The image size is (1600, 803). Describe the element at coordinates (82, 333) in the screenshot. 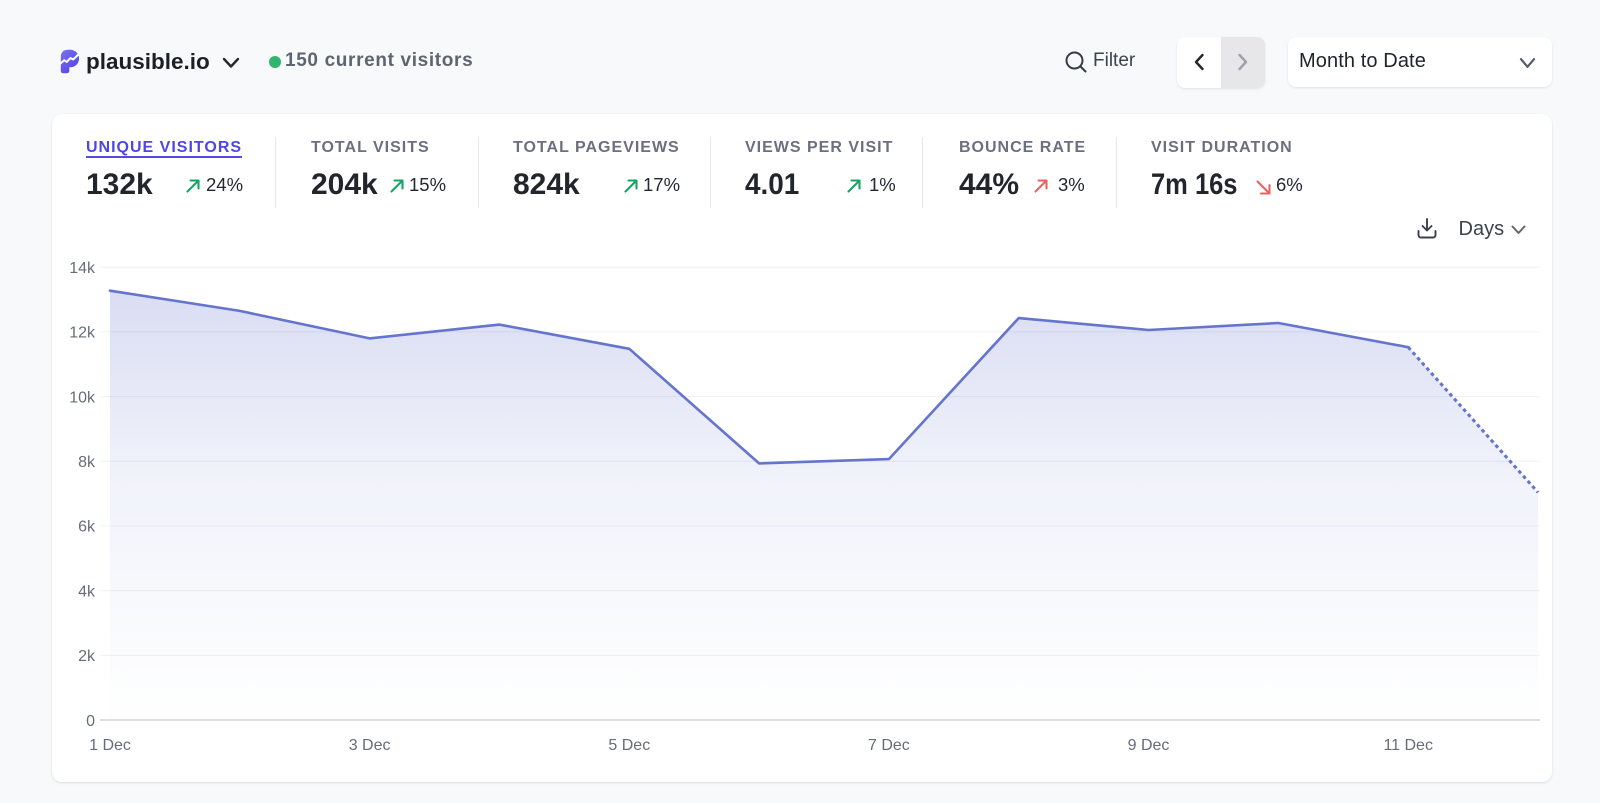

I see `svg-text: 12k` at that location.